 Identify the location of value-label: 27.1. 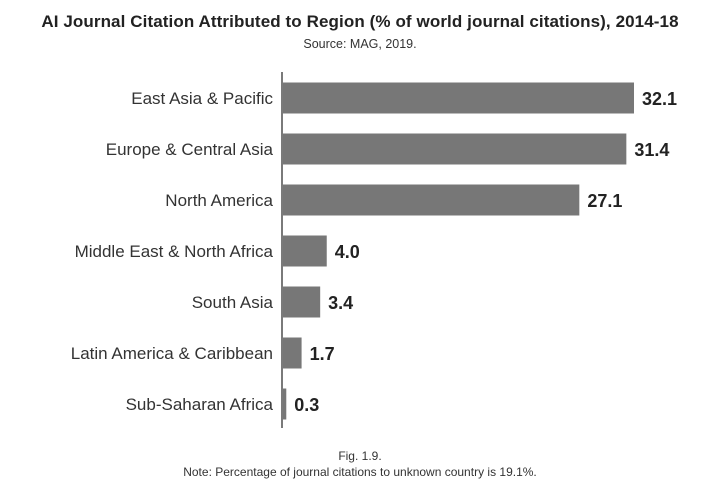
(604, 201).